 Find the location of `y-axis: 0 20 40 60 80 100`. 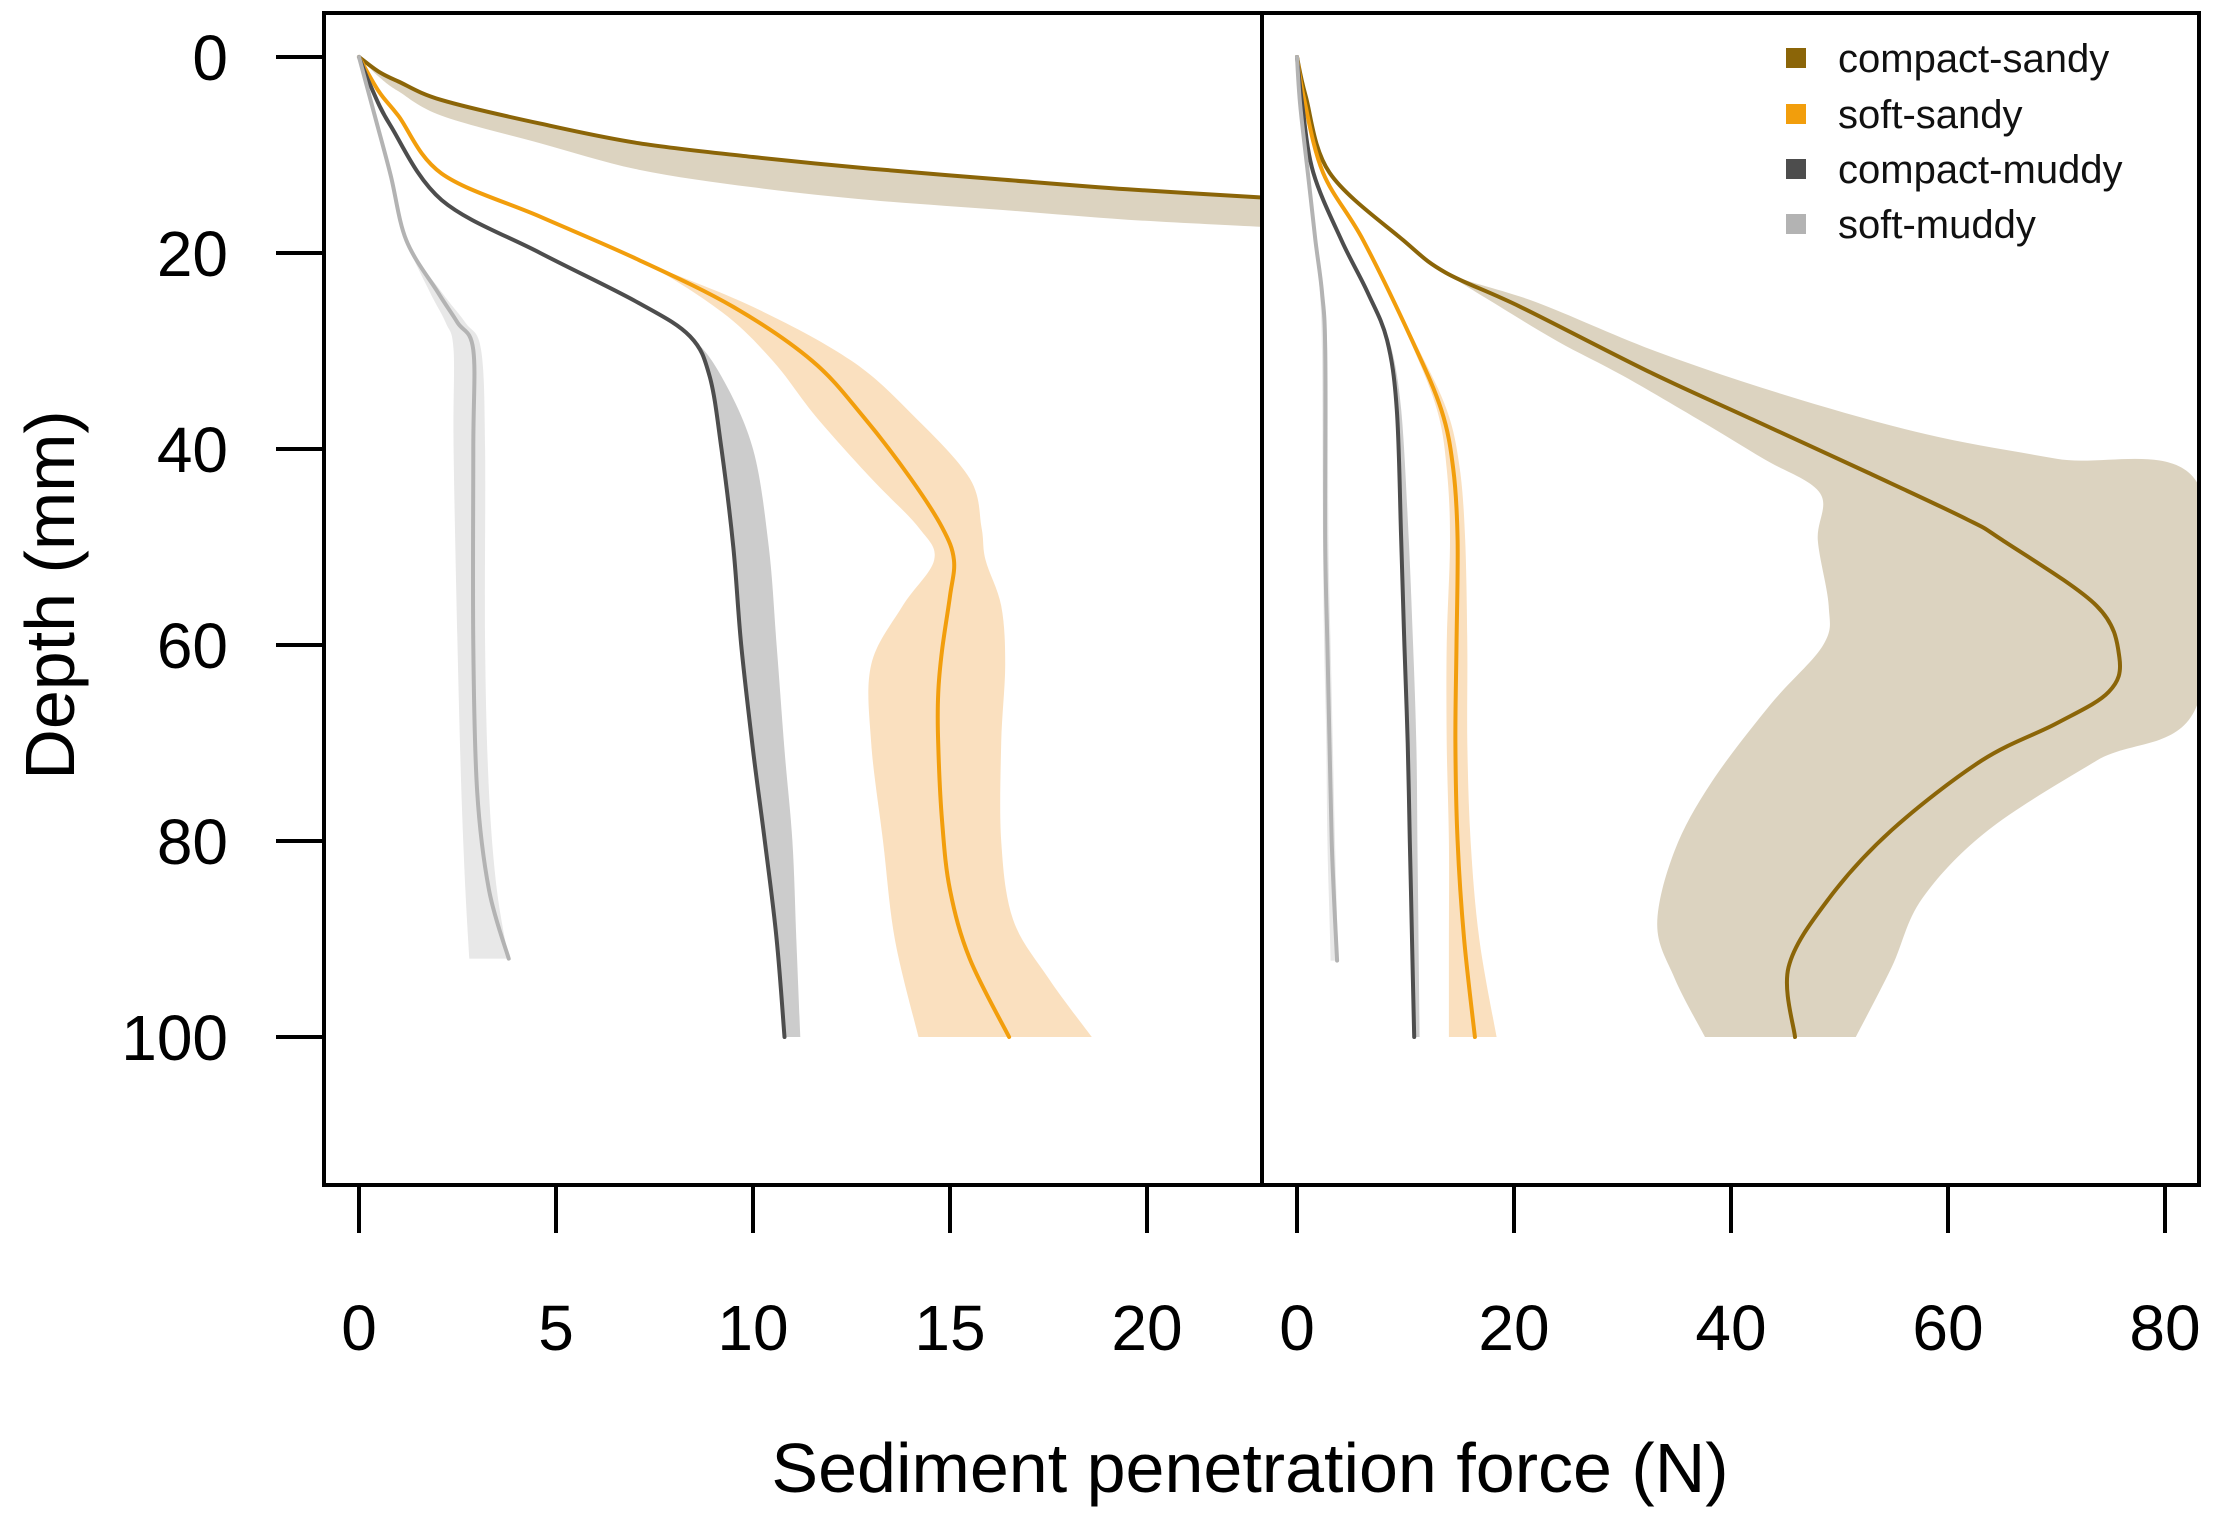

y-axis: 0 20 40 60 80 100 is located at coordinates (222, 548).